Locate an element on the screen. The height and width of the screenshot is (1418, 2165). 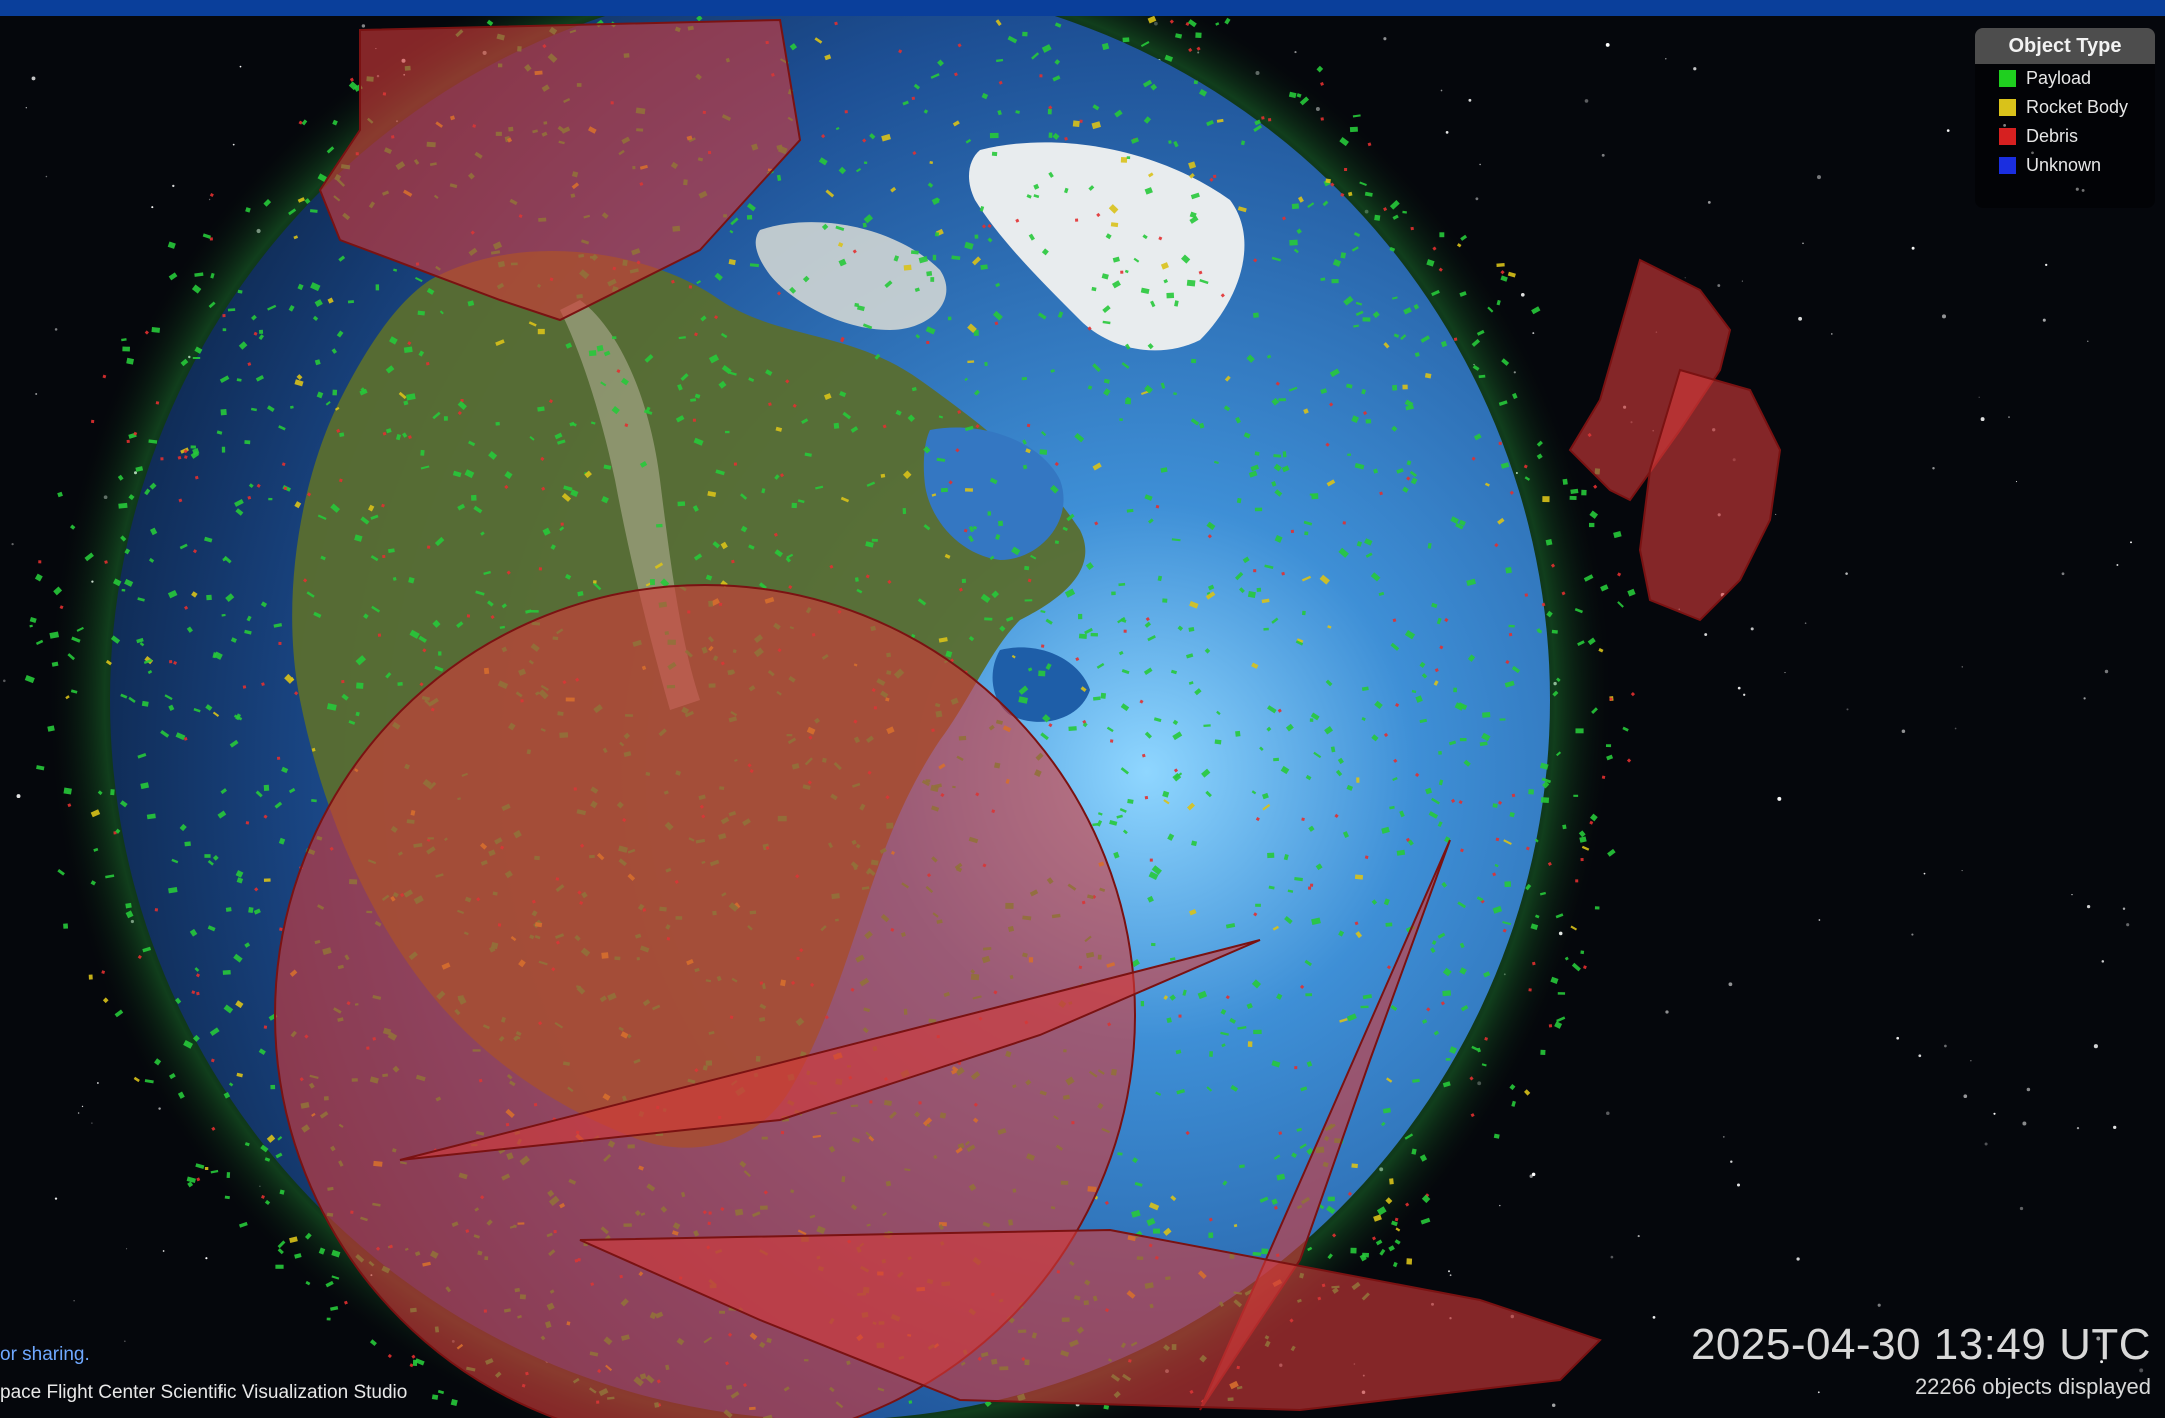
legend-item-debris: Debris is located at coordinates (2065, 136).